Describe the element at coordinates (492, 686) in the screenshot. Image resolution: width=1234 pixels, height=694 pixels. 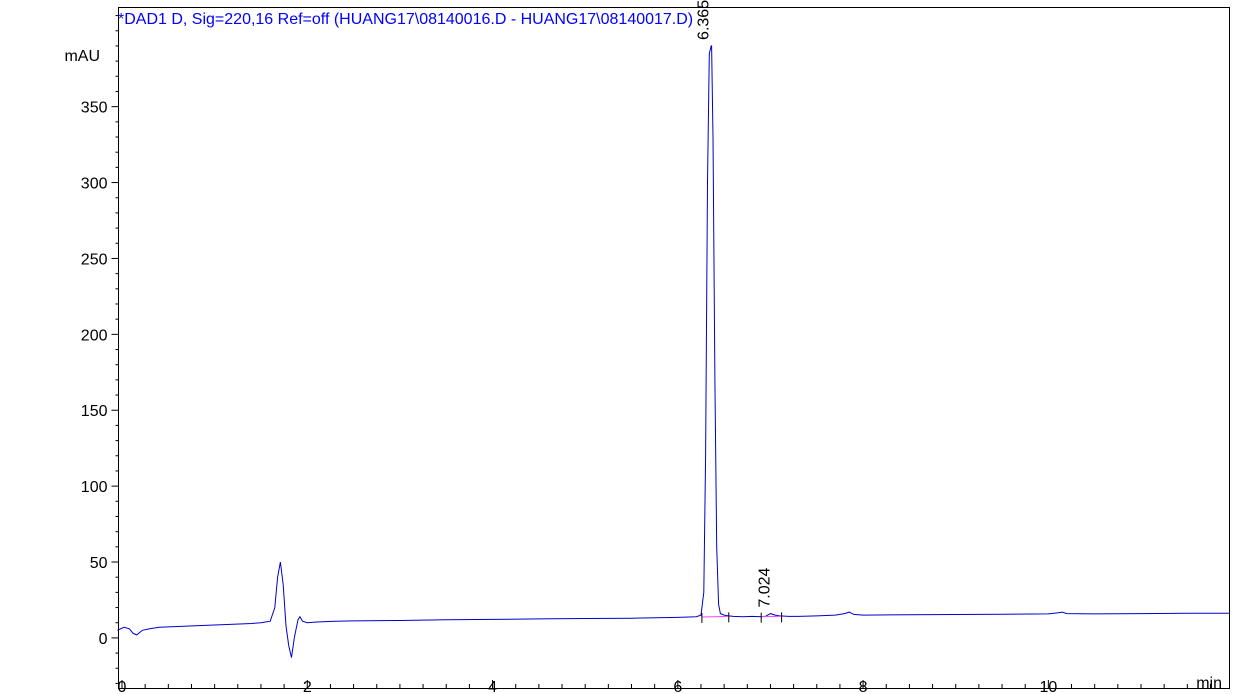
I see `x-tick-label: 4` at that location.